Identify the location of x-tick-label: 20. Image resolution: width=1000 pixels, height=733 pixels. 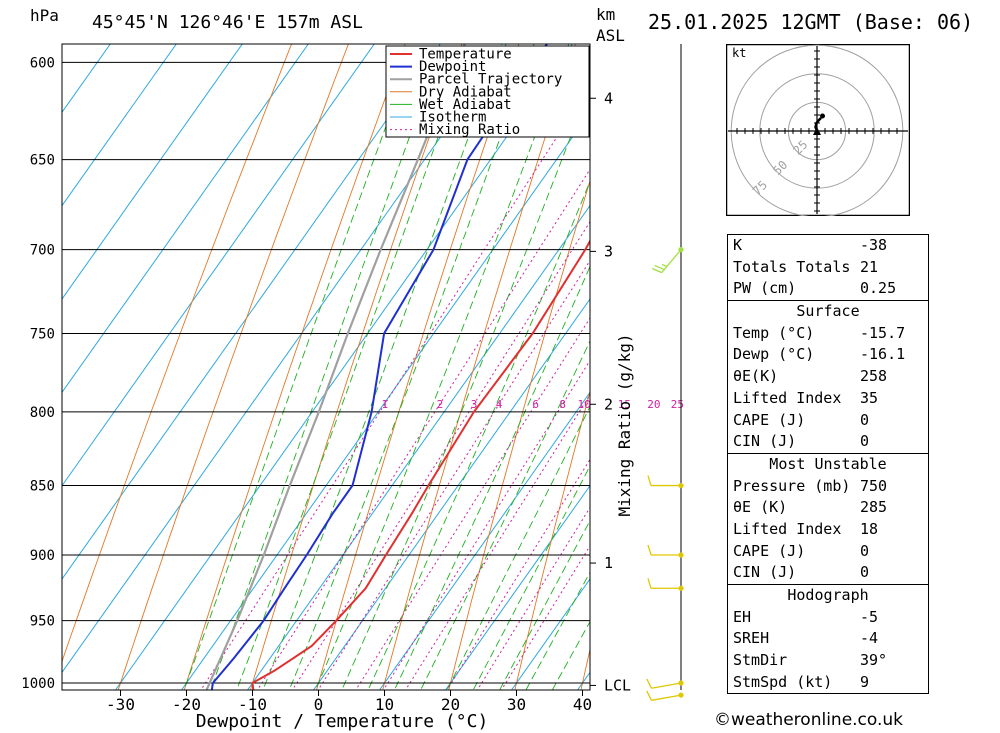
(450, 704).